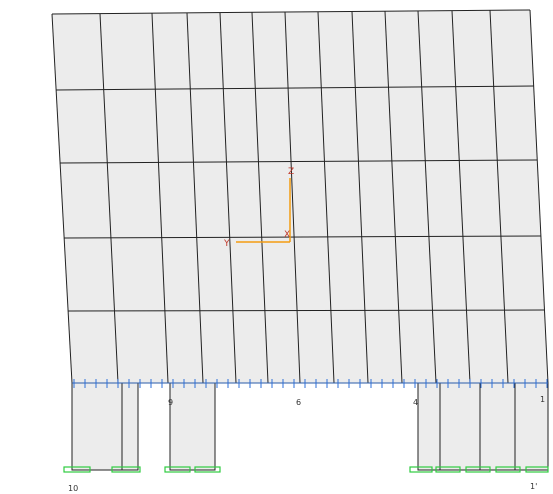 This screenshot has height=494, width=553. What do you see at coordinates (226, 244) in the screenshot?
I see `axis-label: Y` at bounding box center [226, 244].